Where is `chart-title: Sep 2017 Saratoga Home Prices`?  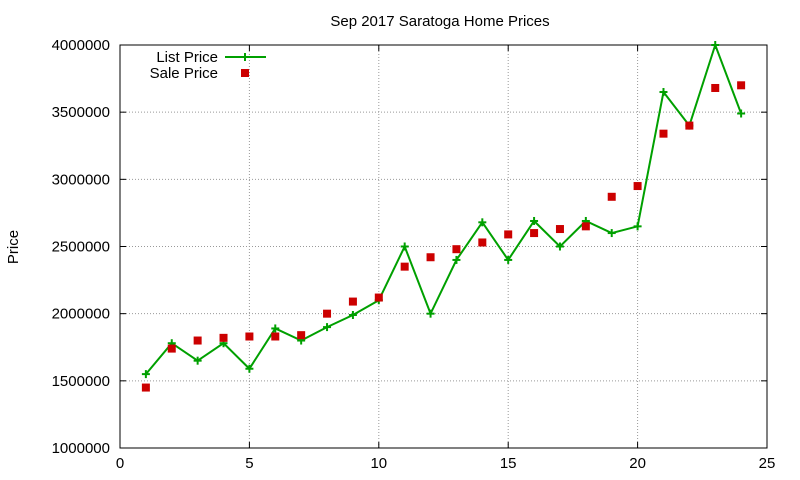 chart-title: Sep 2017 Saratoga Home Prices is located at coordinates (439, 21).